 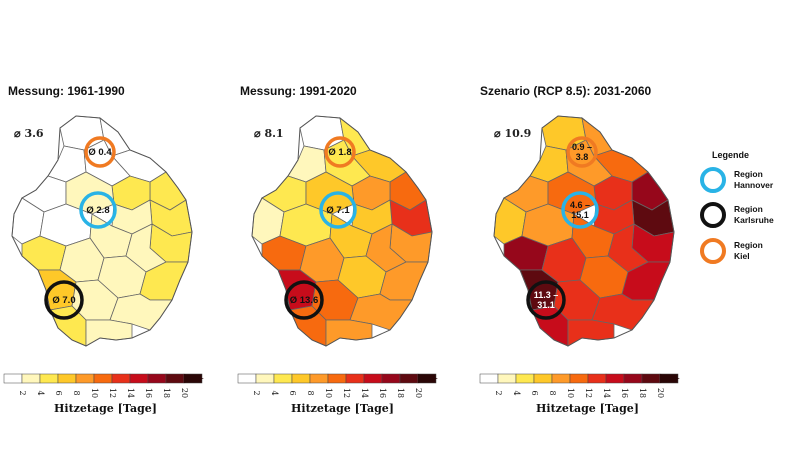 I want to click on region-value-karlsruhe: 11.3 –31.1, so click(x=546, y=300).